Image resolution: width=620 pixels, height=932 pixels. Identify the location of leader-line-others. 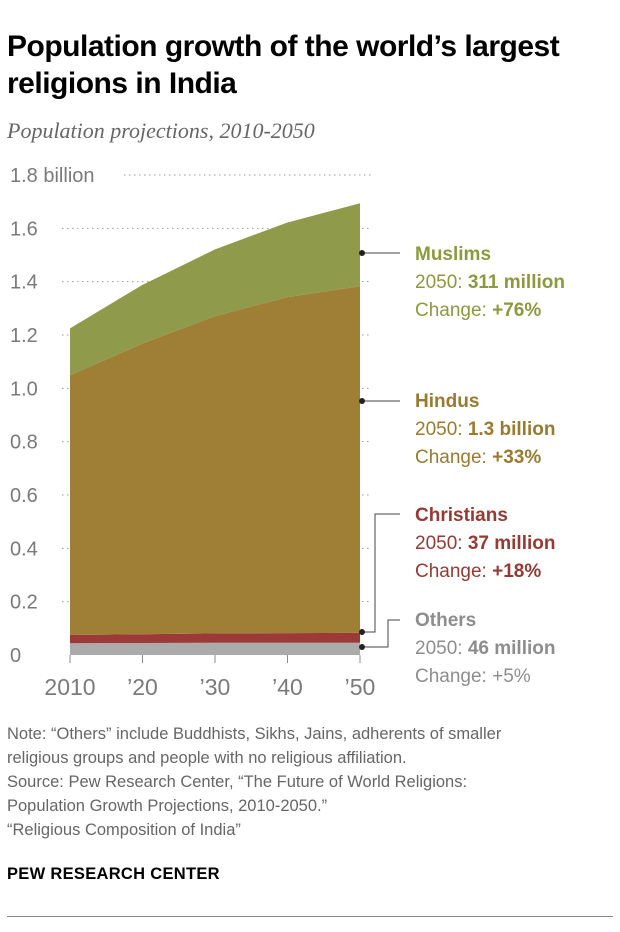
(380, 633).